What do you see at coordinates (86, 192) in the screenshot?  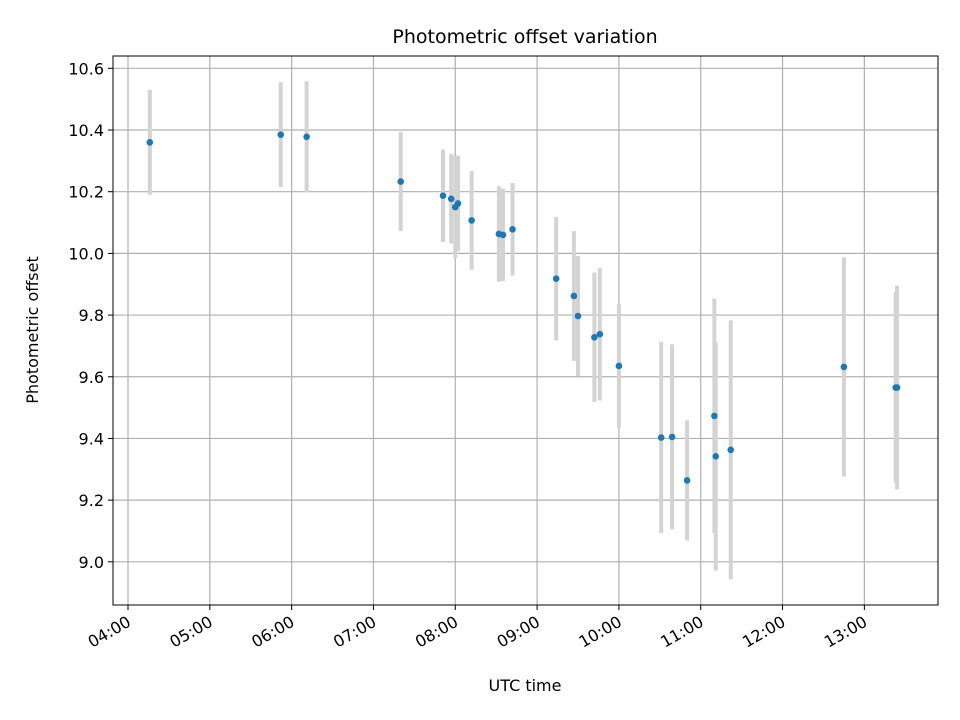 I see `y-tick-label: 10.2` at bounding box center [86, 192].